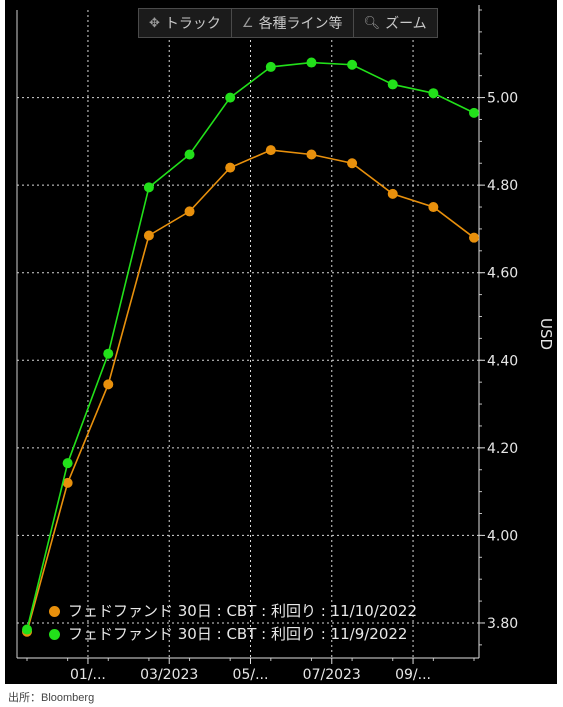 The image size is (563, 707). What do you see at coordinates (332, 675) in the screenshot?
I see `x-tick-label: 07/2023` at bounding box center [332, 675].